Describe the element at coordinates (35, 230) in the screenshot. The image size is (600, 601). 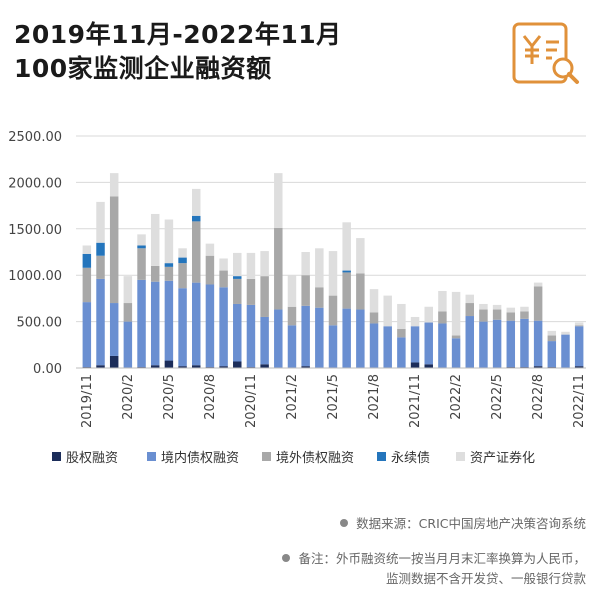
I see `y-tick-label: 1500.00` at that location.